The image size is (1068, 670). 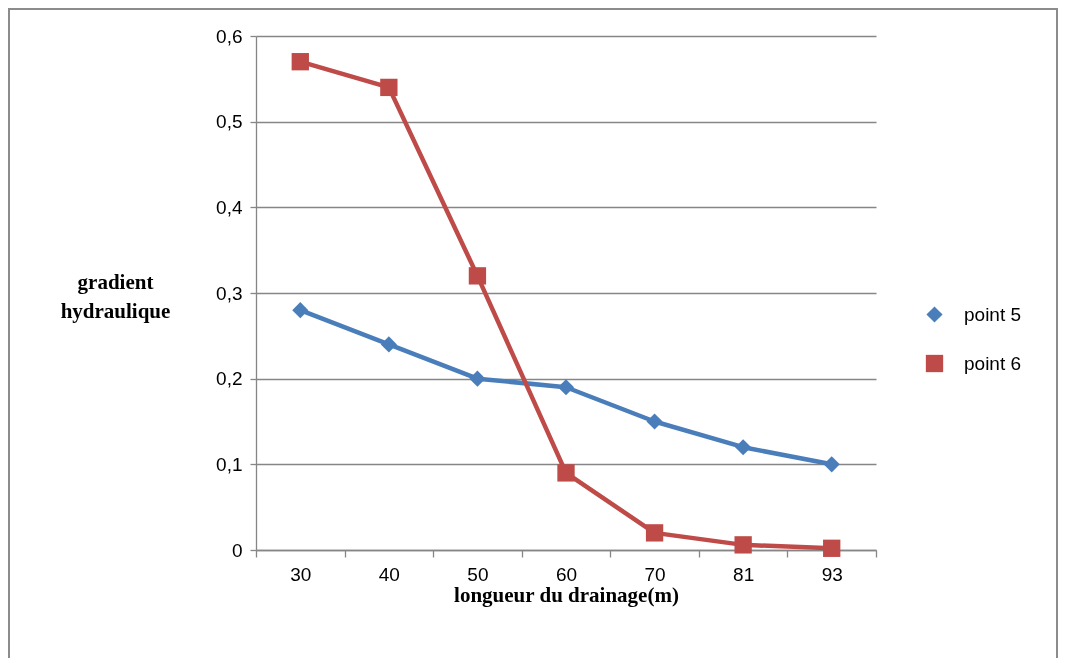 I want to click on x-tick-label: 50, so click(x=478, y=574).